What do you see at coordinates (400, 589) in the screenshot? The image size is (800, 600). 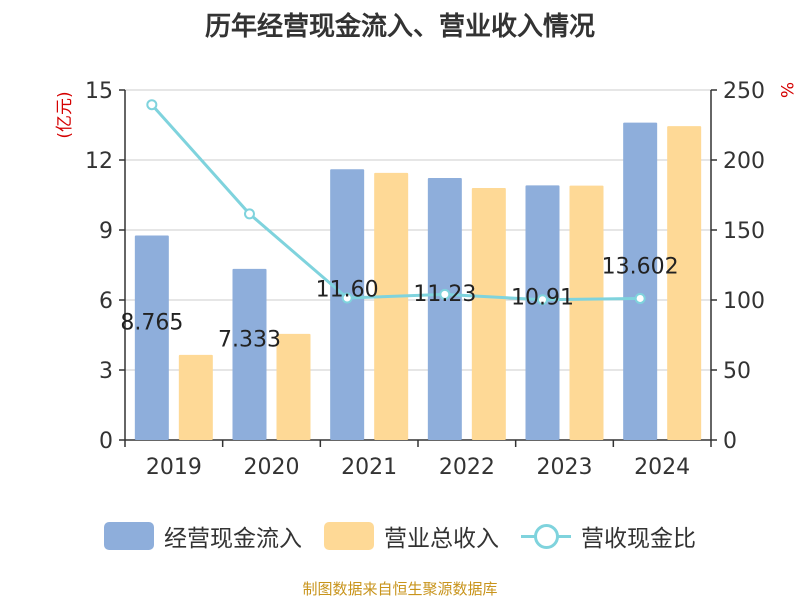 I see `source-note: 制图数据来自恒生聚源数据库` at bounding box center [400, 589].